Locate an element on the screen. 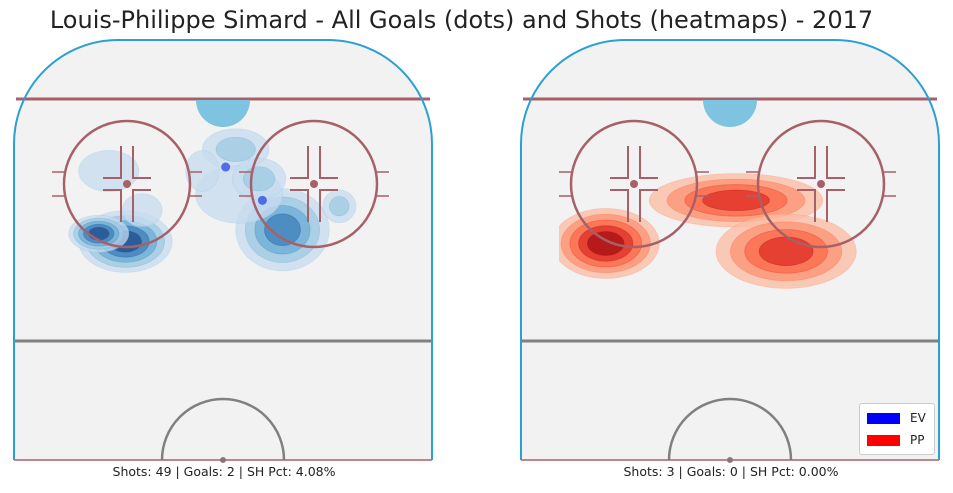 Image resolution: width=953 pixels, height=493 pixels. legend-entry-pp: PP is located at coordinates (895, 440).